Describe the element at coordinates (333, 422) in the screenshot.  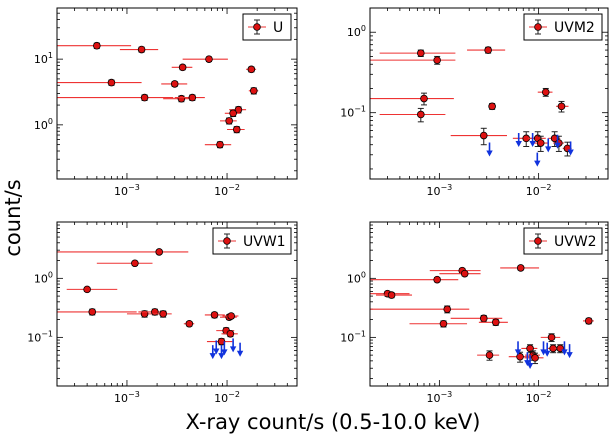
I see `x-axis-label: X-ray count/s (0.5-10.0 keV)` at that location.